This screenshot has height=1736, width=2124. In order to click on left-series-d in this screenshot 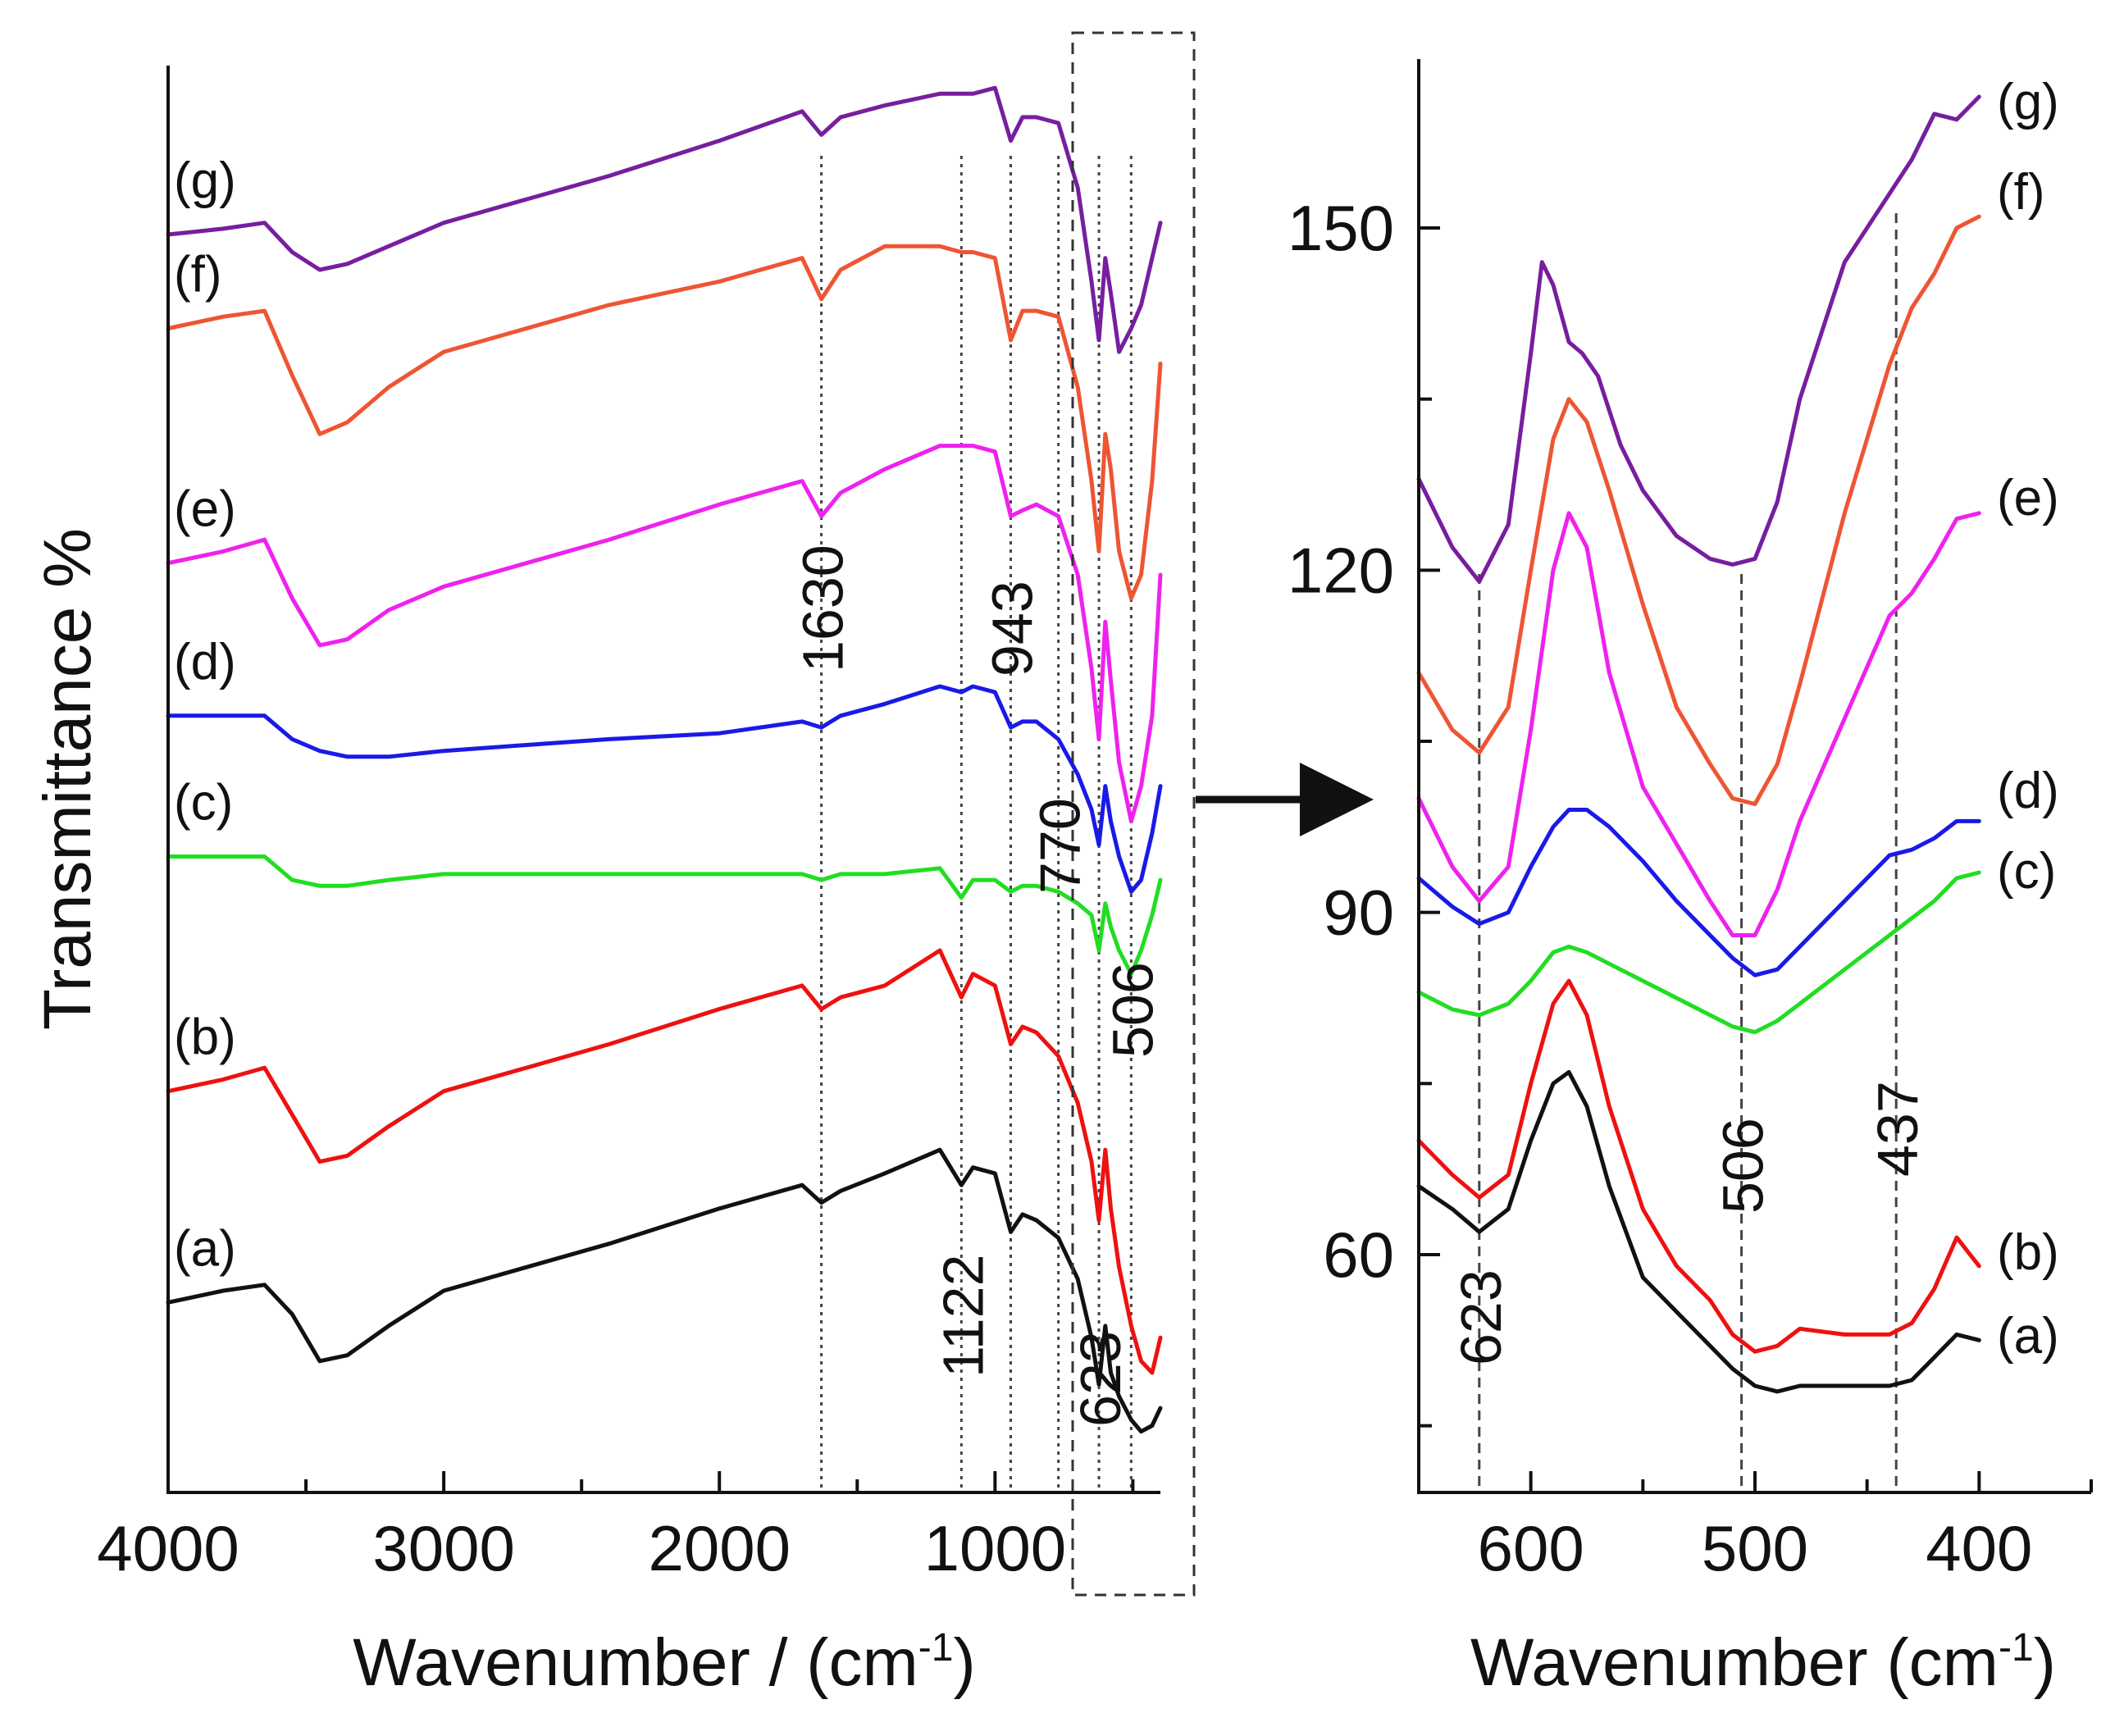, I will do `click(664, 789)`.